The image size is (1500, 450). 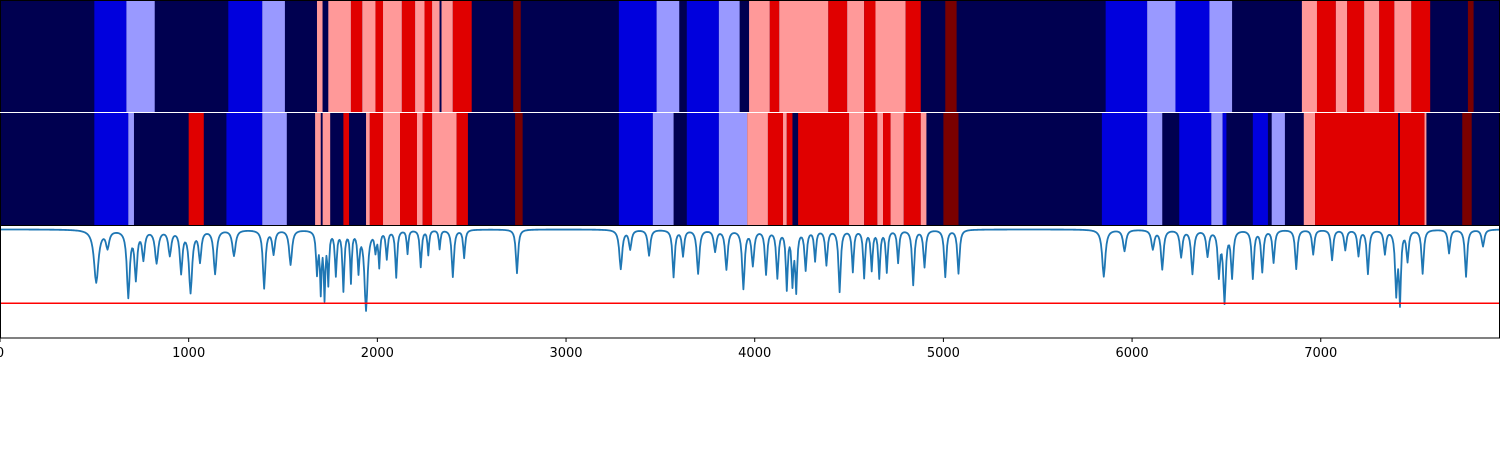 I want to click on x-tick-label: 1000, so click(x=188, y=353).